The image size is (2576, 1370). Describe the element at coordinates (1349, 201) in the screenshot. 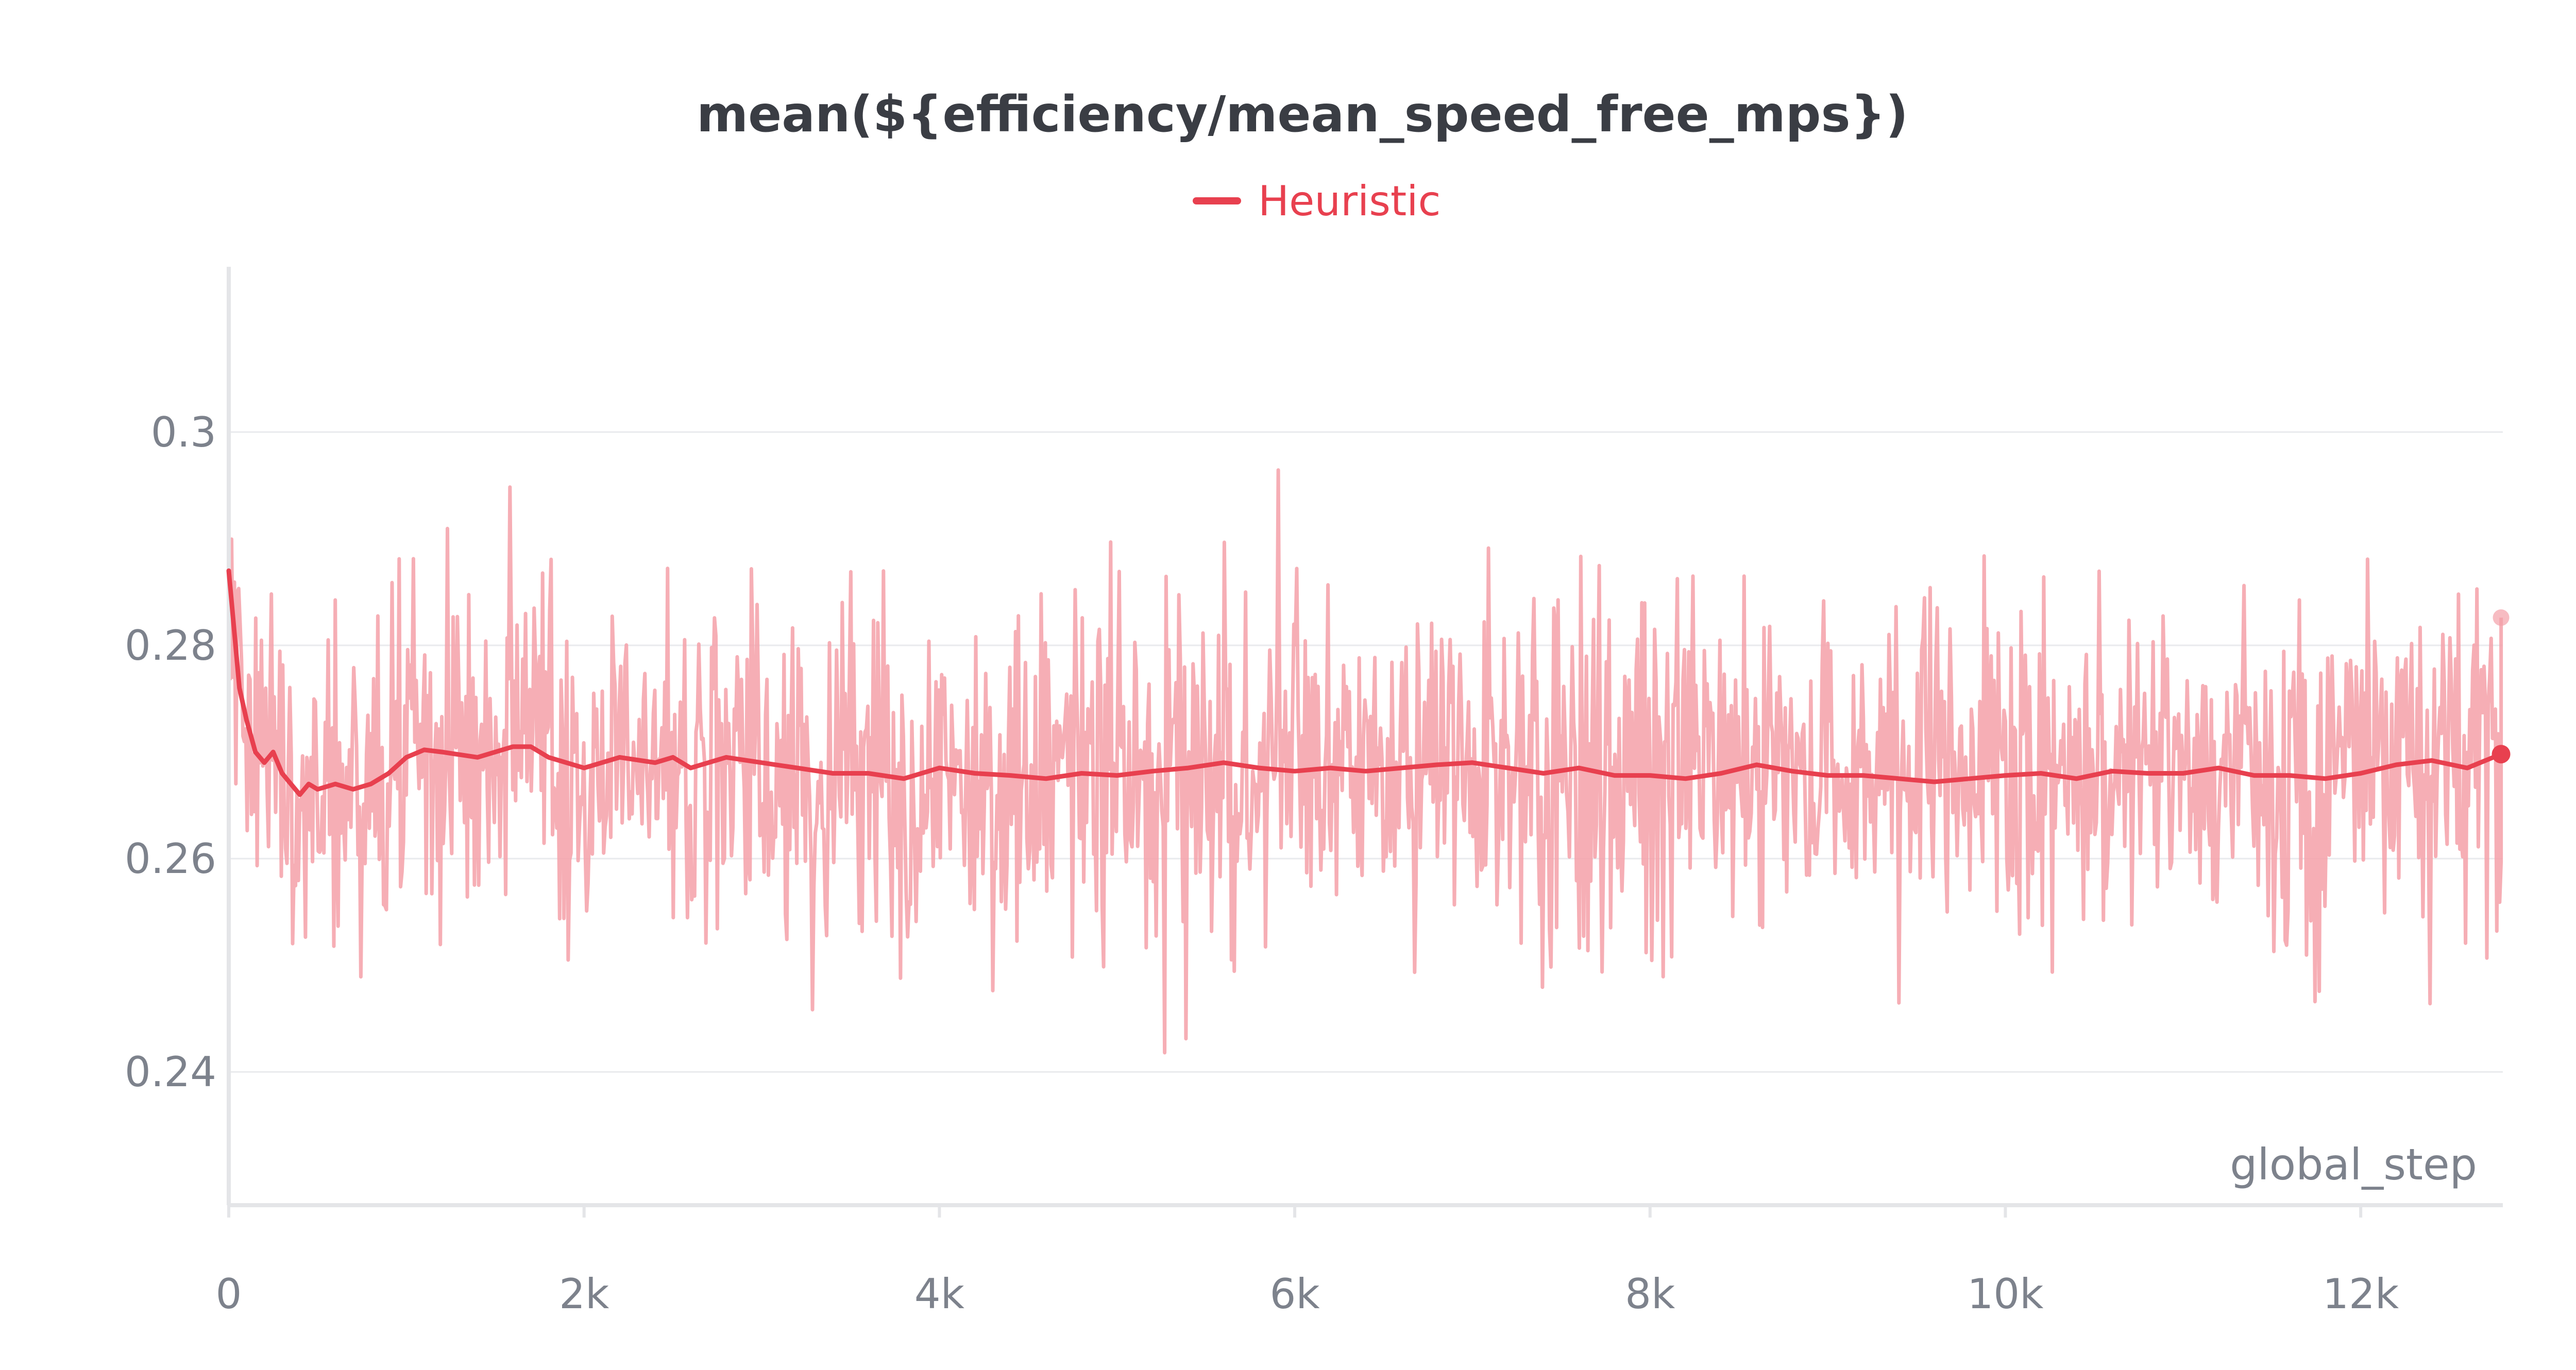

I see `legend-label-heuristic: Heuristic` at that location.